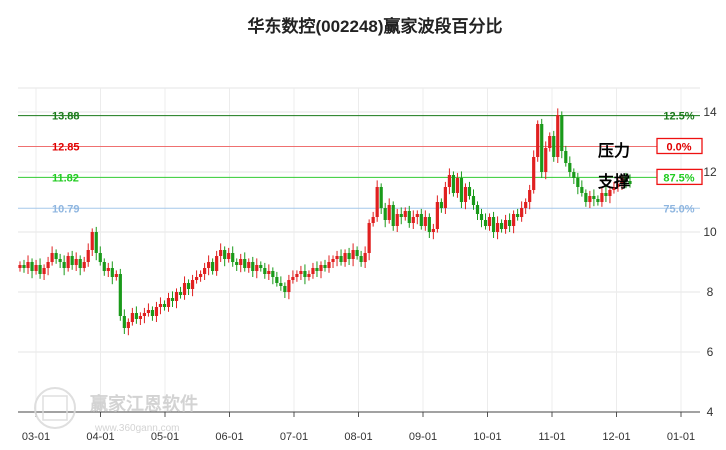 The height and width of the screenshot is (450, 726). Describe the element at coordinates (679, 177) in the screenshot. I see `level-percent-box` at that location.